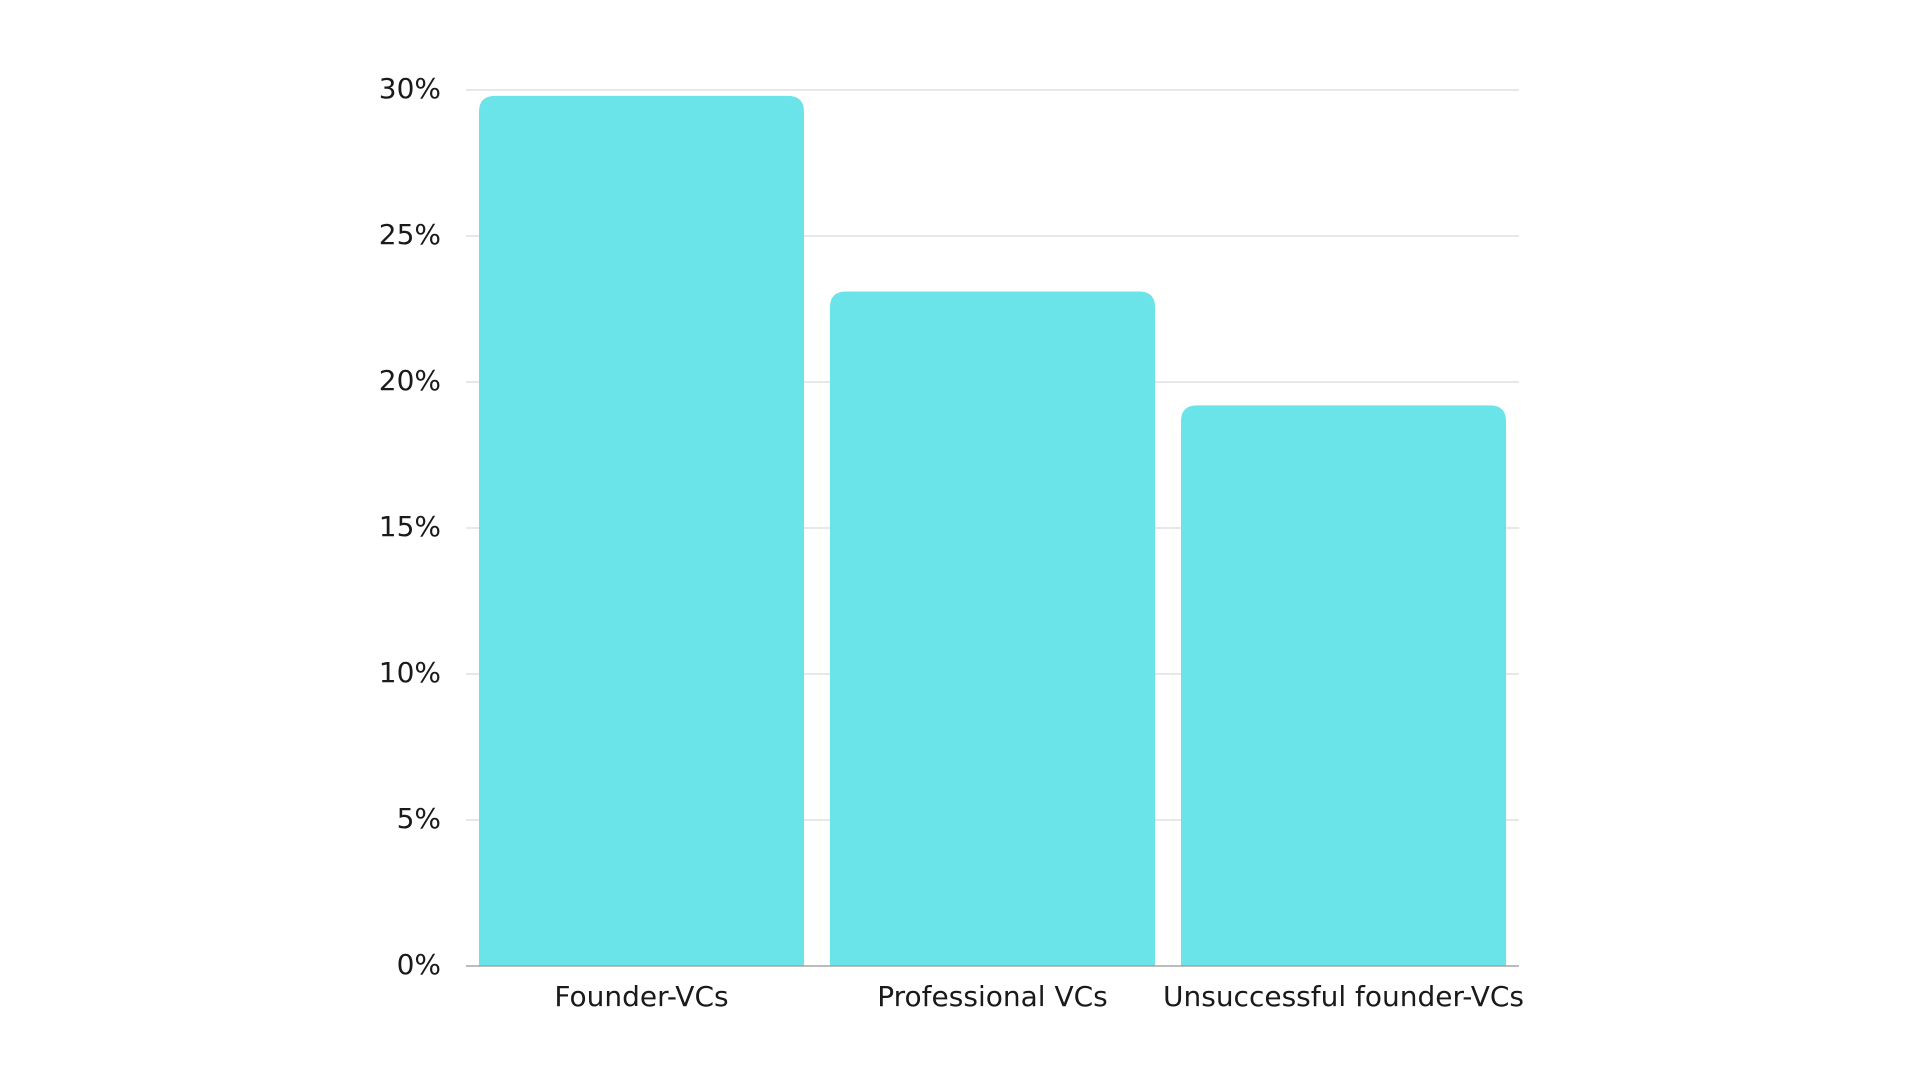  What do you see at coordinates (641, 996) in the screenshot?
I see `x-tick-label: Founder-VCs` at bounding box center [641, 996].